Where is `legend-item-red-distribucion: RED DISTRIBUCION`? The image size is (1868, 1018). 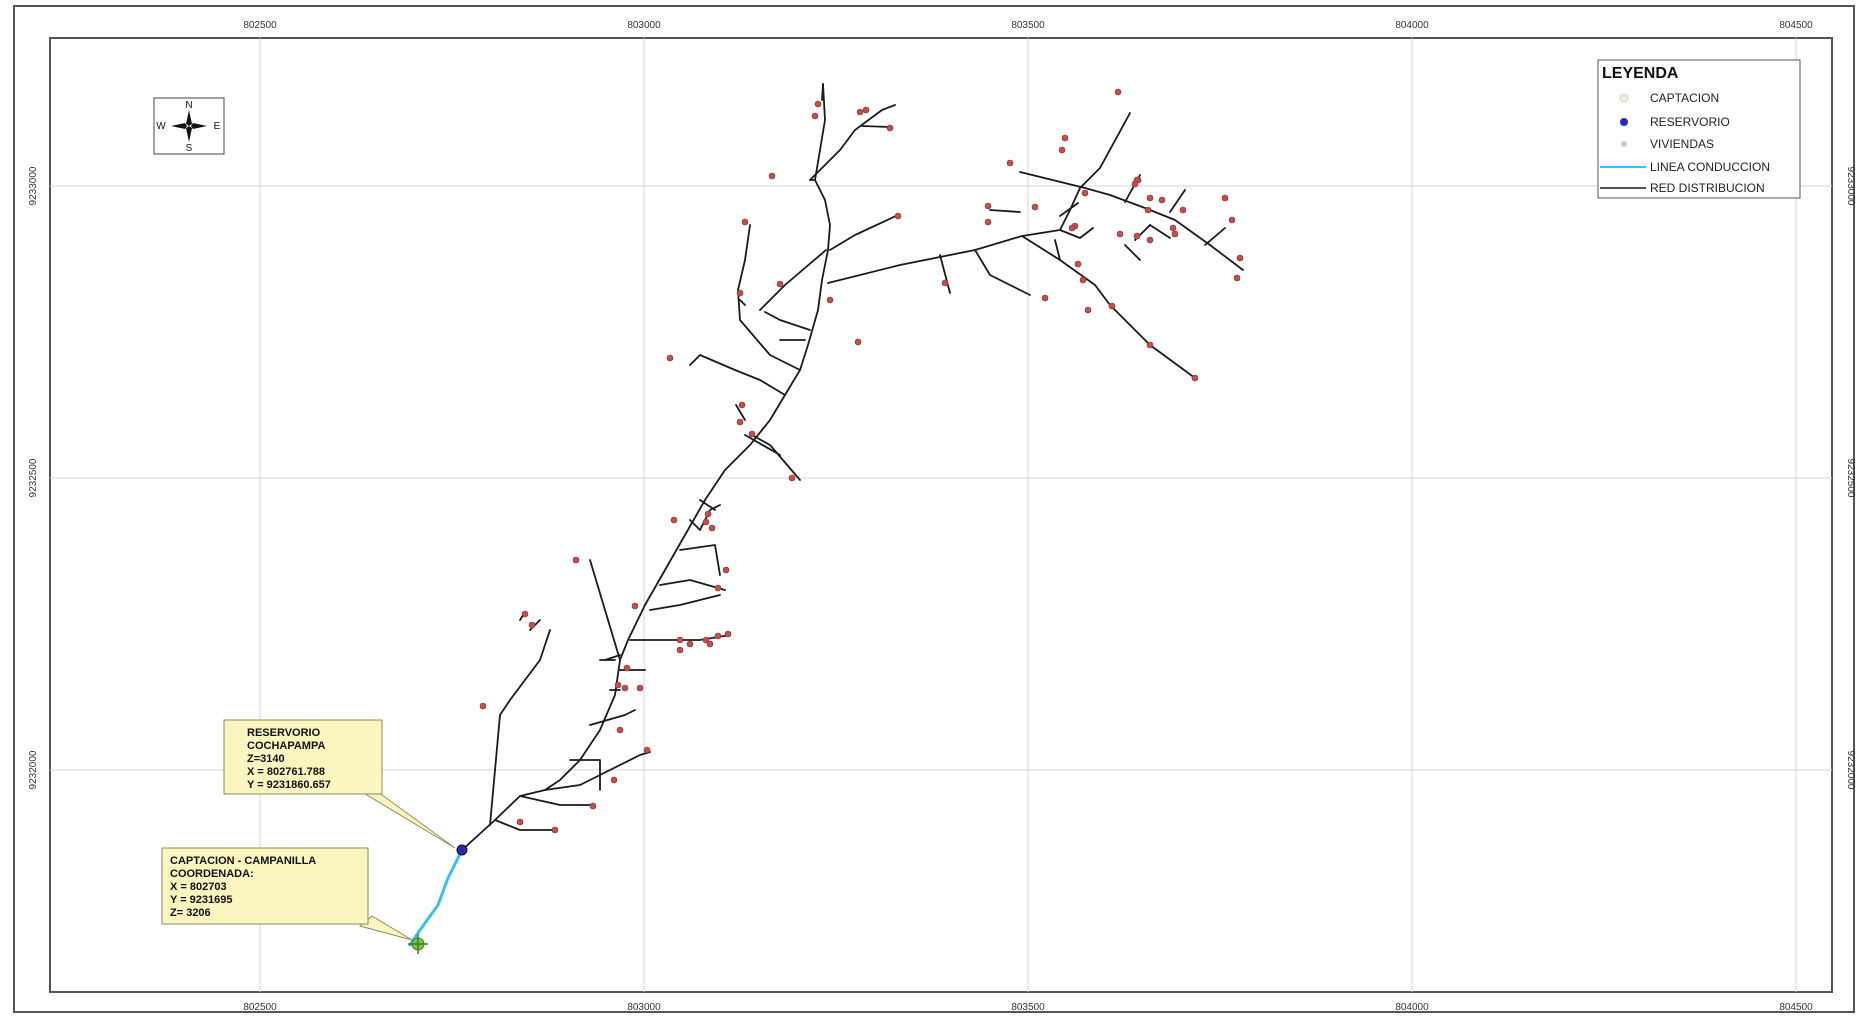
legend-item-red-distribucion: RED DISTRIBUCION is located at coordinates (1682, 188).